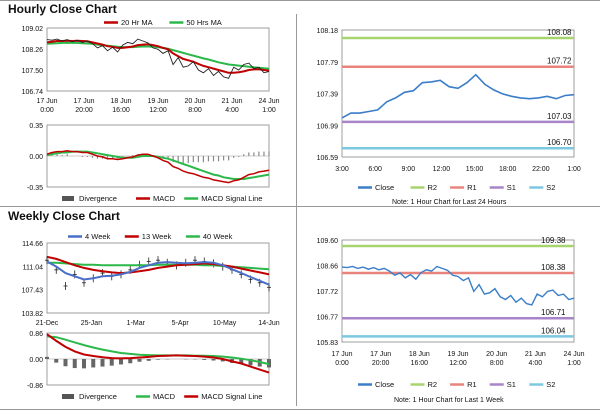 The image size is (600, 413). Describe the element at coordinates (33, 267) in the screenshot. I see `wp-ytick-1: 111.04` at that location.